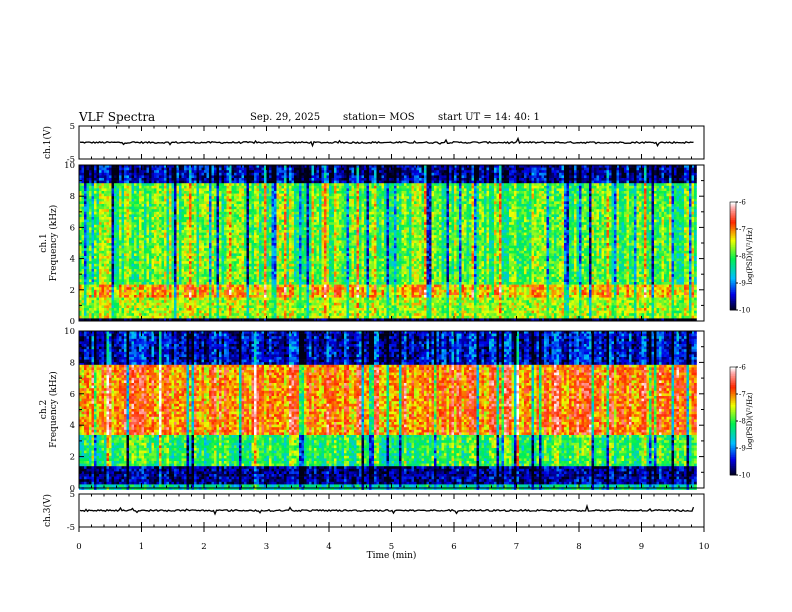 This screenshot has height=612, width=792. What do you see at coordinates (72, 458) in the screenshot?
I see `y-tick-label-ch2-spectrogram: 2` at bounding box center [72, 458].